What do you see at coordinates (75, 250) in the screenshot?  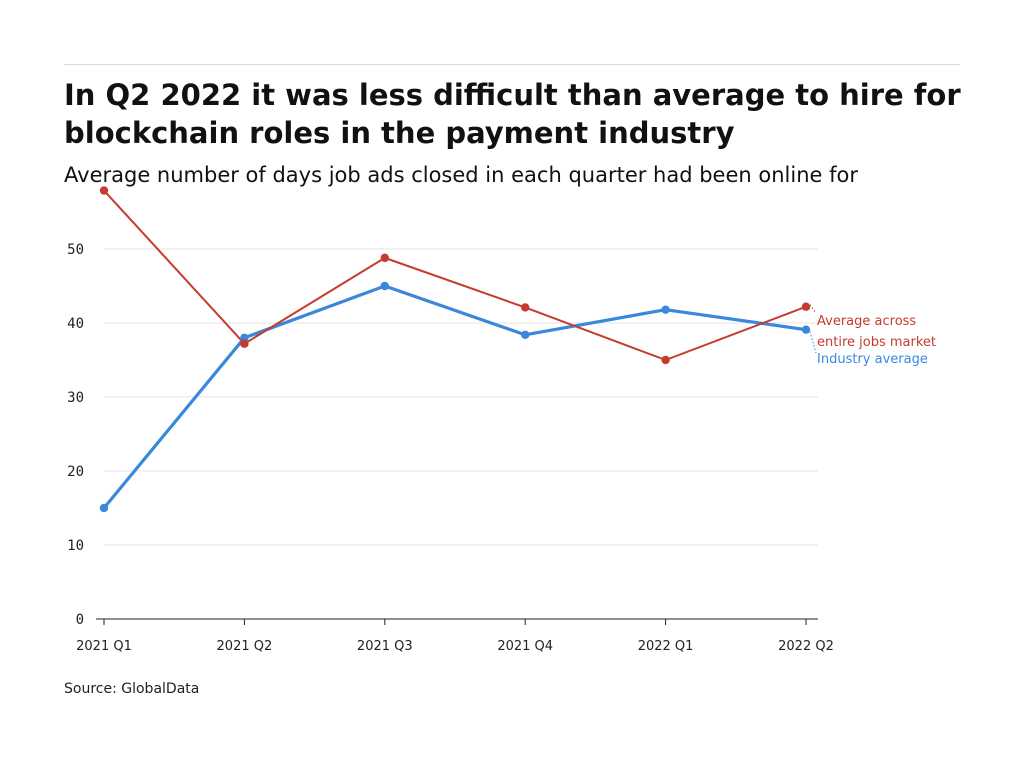 I see `y-tick-label-50: 50` at bounding box center [75, 250].